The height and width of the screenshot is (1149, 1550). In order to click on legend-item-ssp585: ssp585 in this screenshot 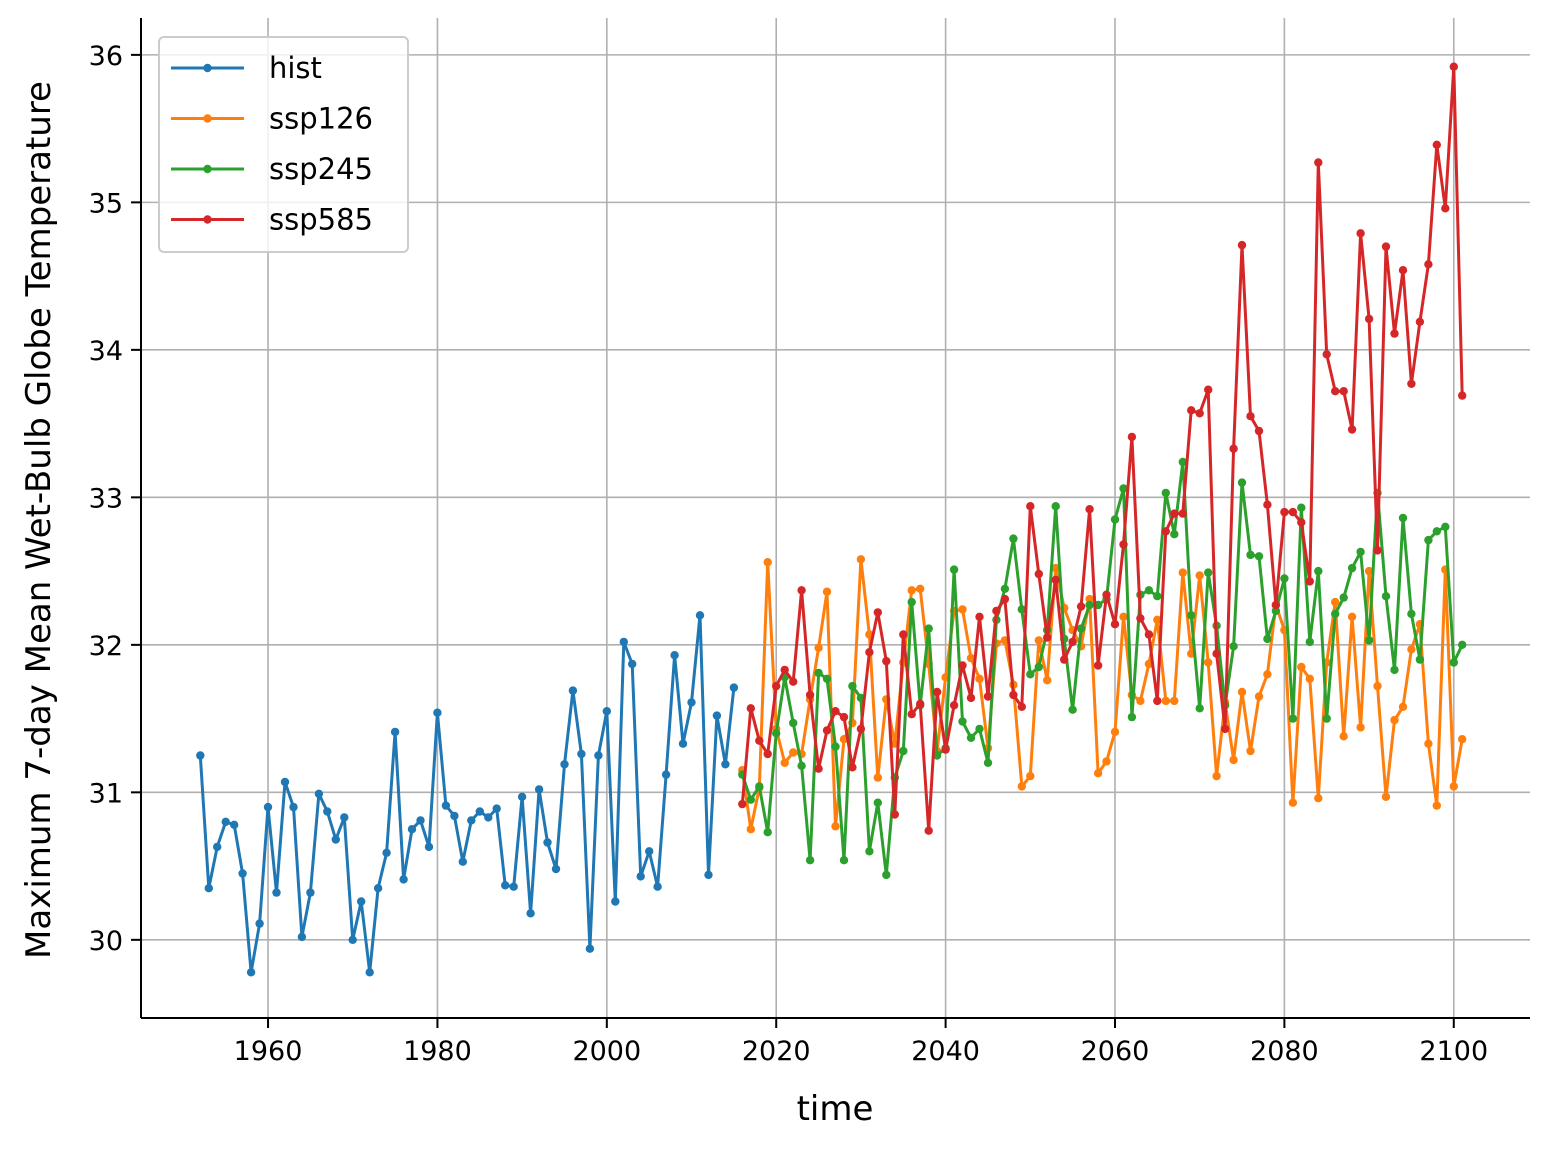, I will do `click(272, 220)`.